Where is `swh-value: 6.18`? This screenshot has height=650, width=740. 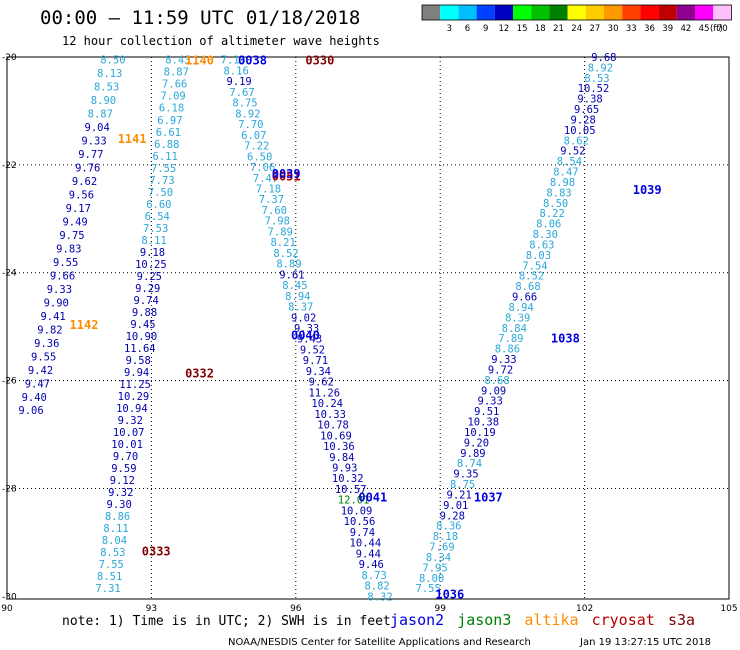
swh-value: 6.18 is located at coordinates (171, 109).